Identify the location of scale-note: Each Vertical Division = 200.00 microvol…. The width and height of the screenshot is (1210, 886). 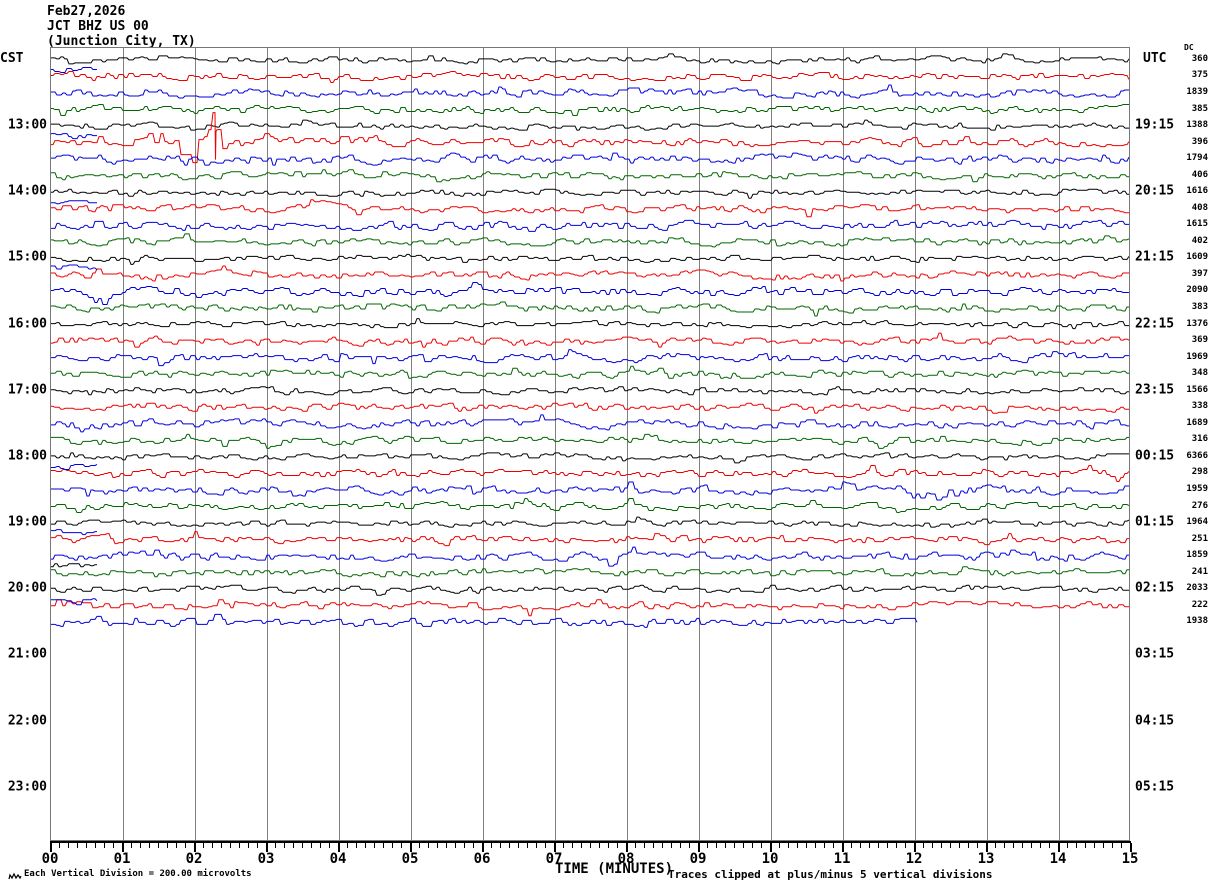
(138, 874).